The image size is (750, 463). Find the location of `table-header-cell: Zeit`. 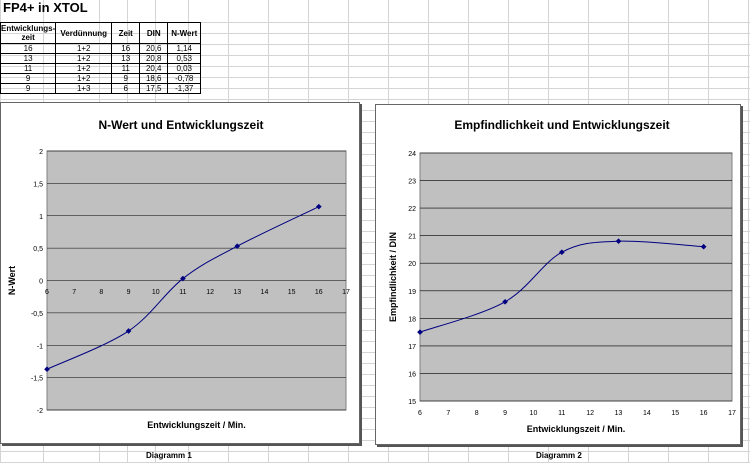

table-header-cell: Zeit is located at coordinates (126, 33).